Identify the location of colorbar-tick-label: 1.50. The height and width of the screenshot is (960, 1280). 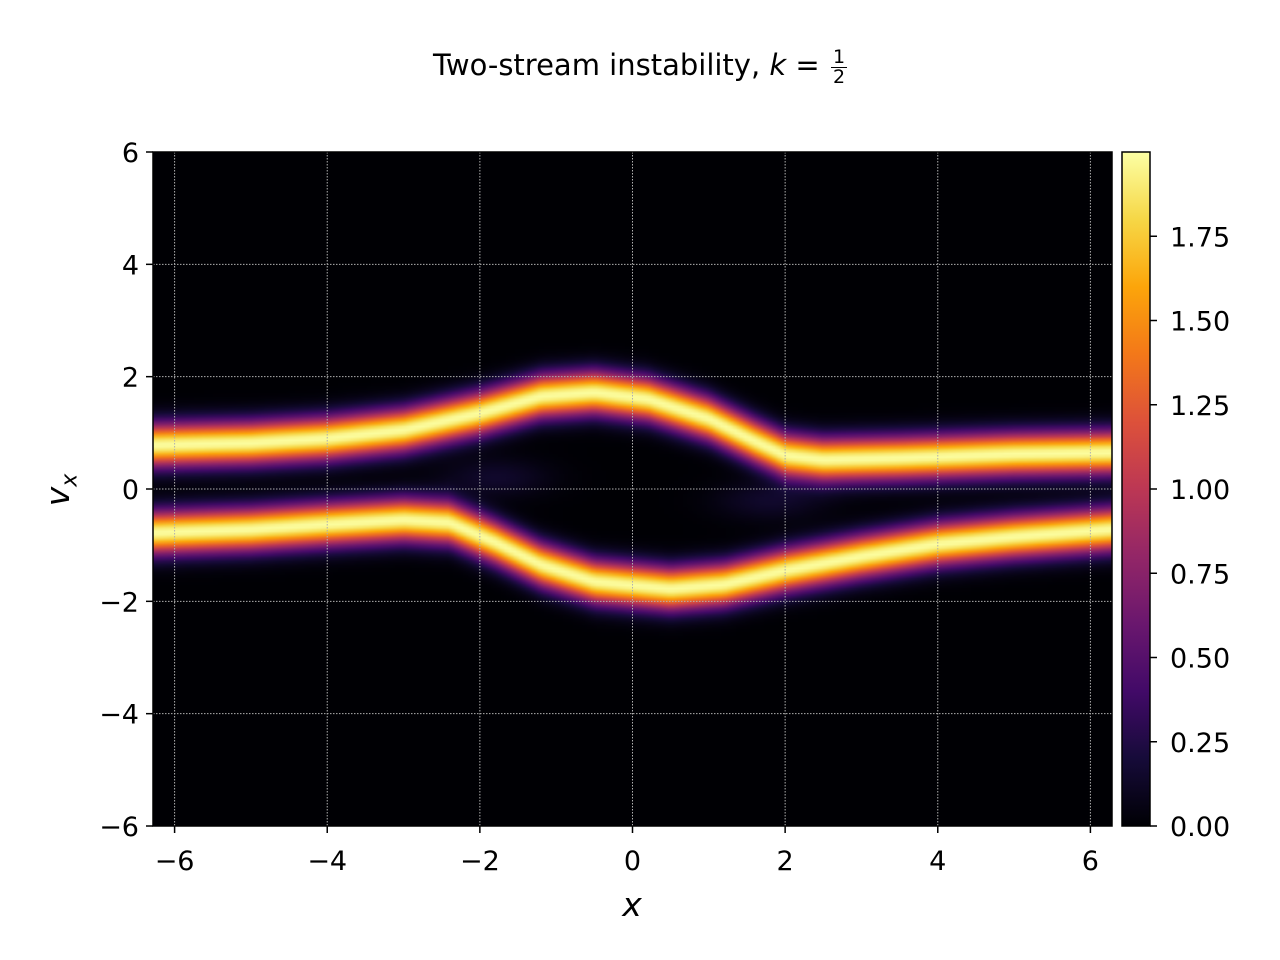
(1200, 322).